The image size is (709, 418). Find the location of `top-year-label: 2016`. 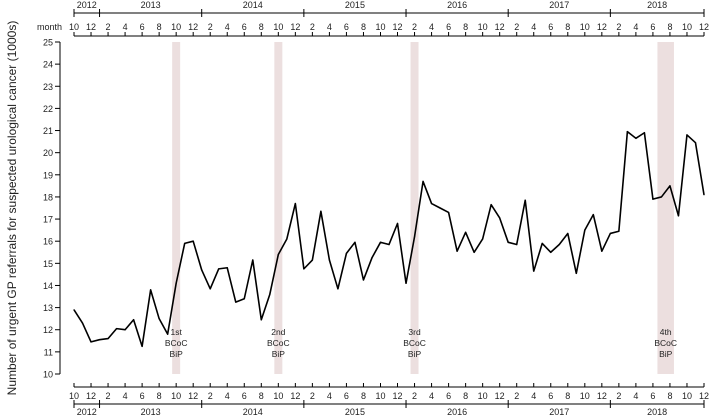

top-year-label: 2016 is located at coordinates (457, 5).